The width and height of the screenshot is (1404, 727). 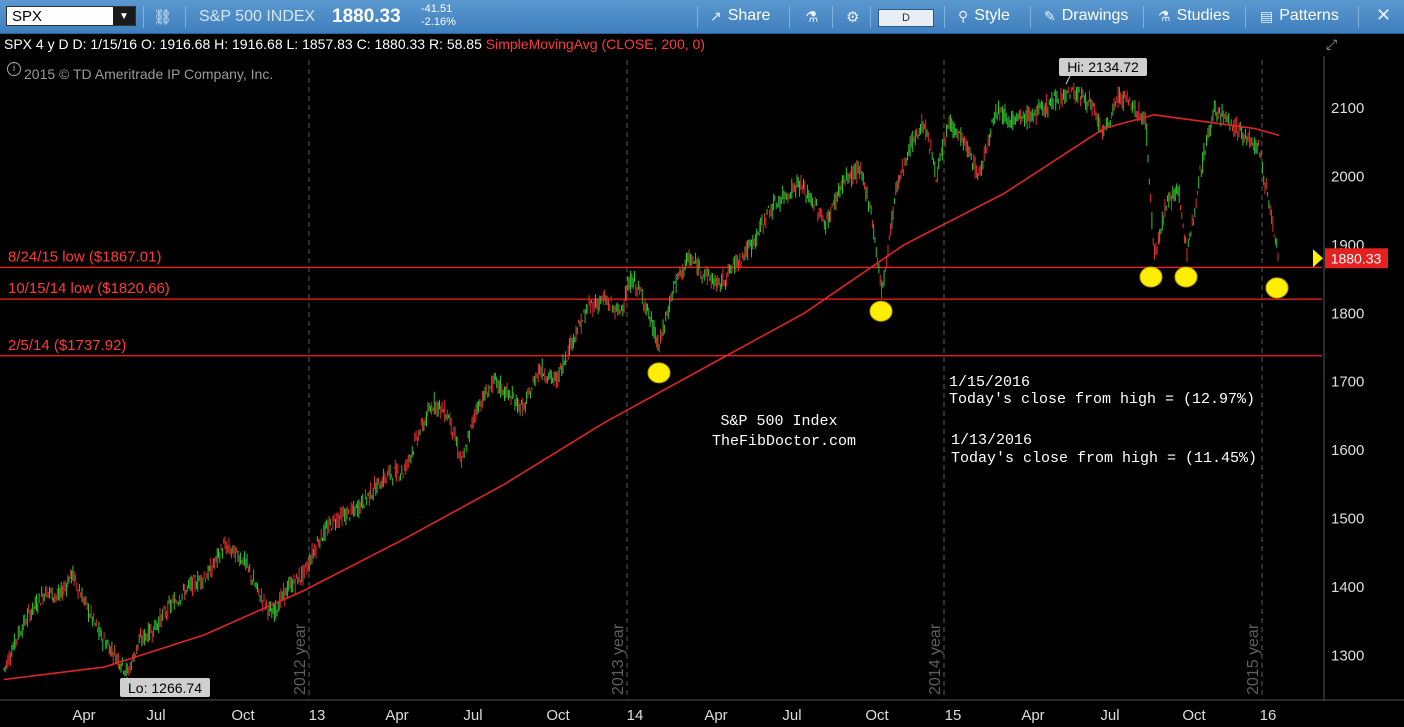 I want to click on time-tick-label: 15, so click(x=953, y=715).